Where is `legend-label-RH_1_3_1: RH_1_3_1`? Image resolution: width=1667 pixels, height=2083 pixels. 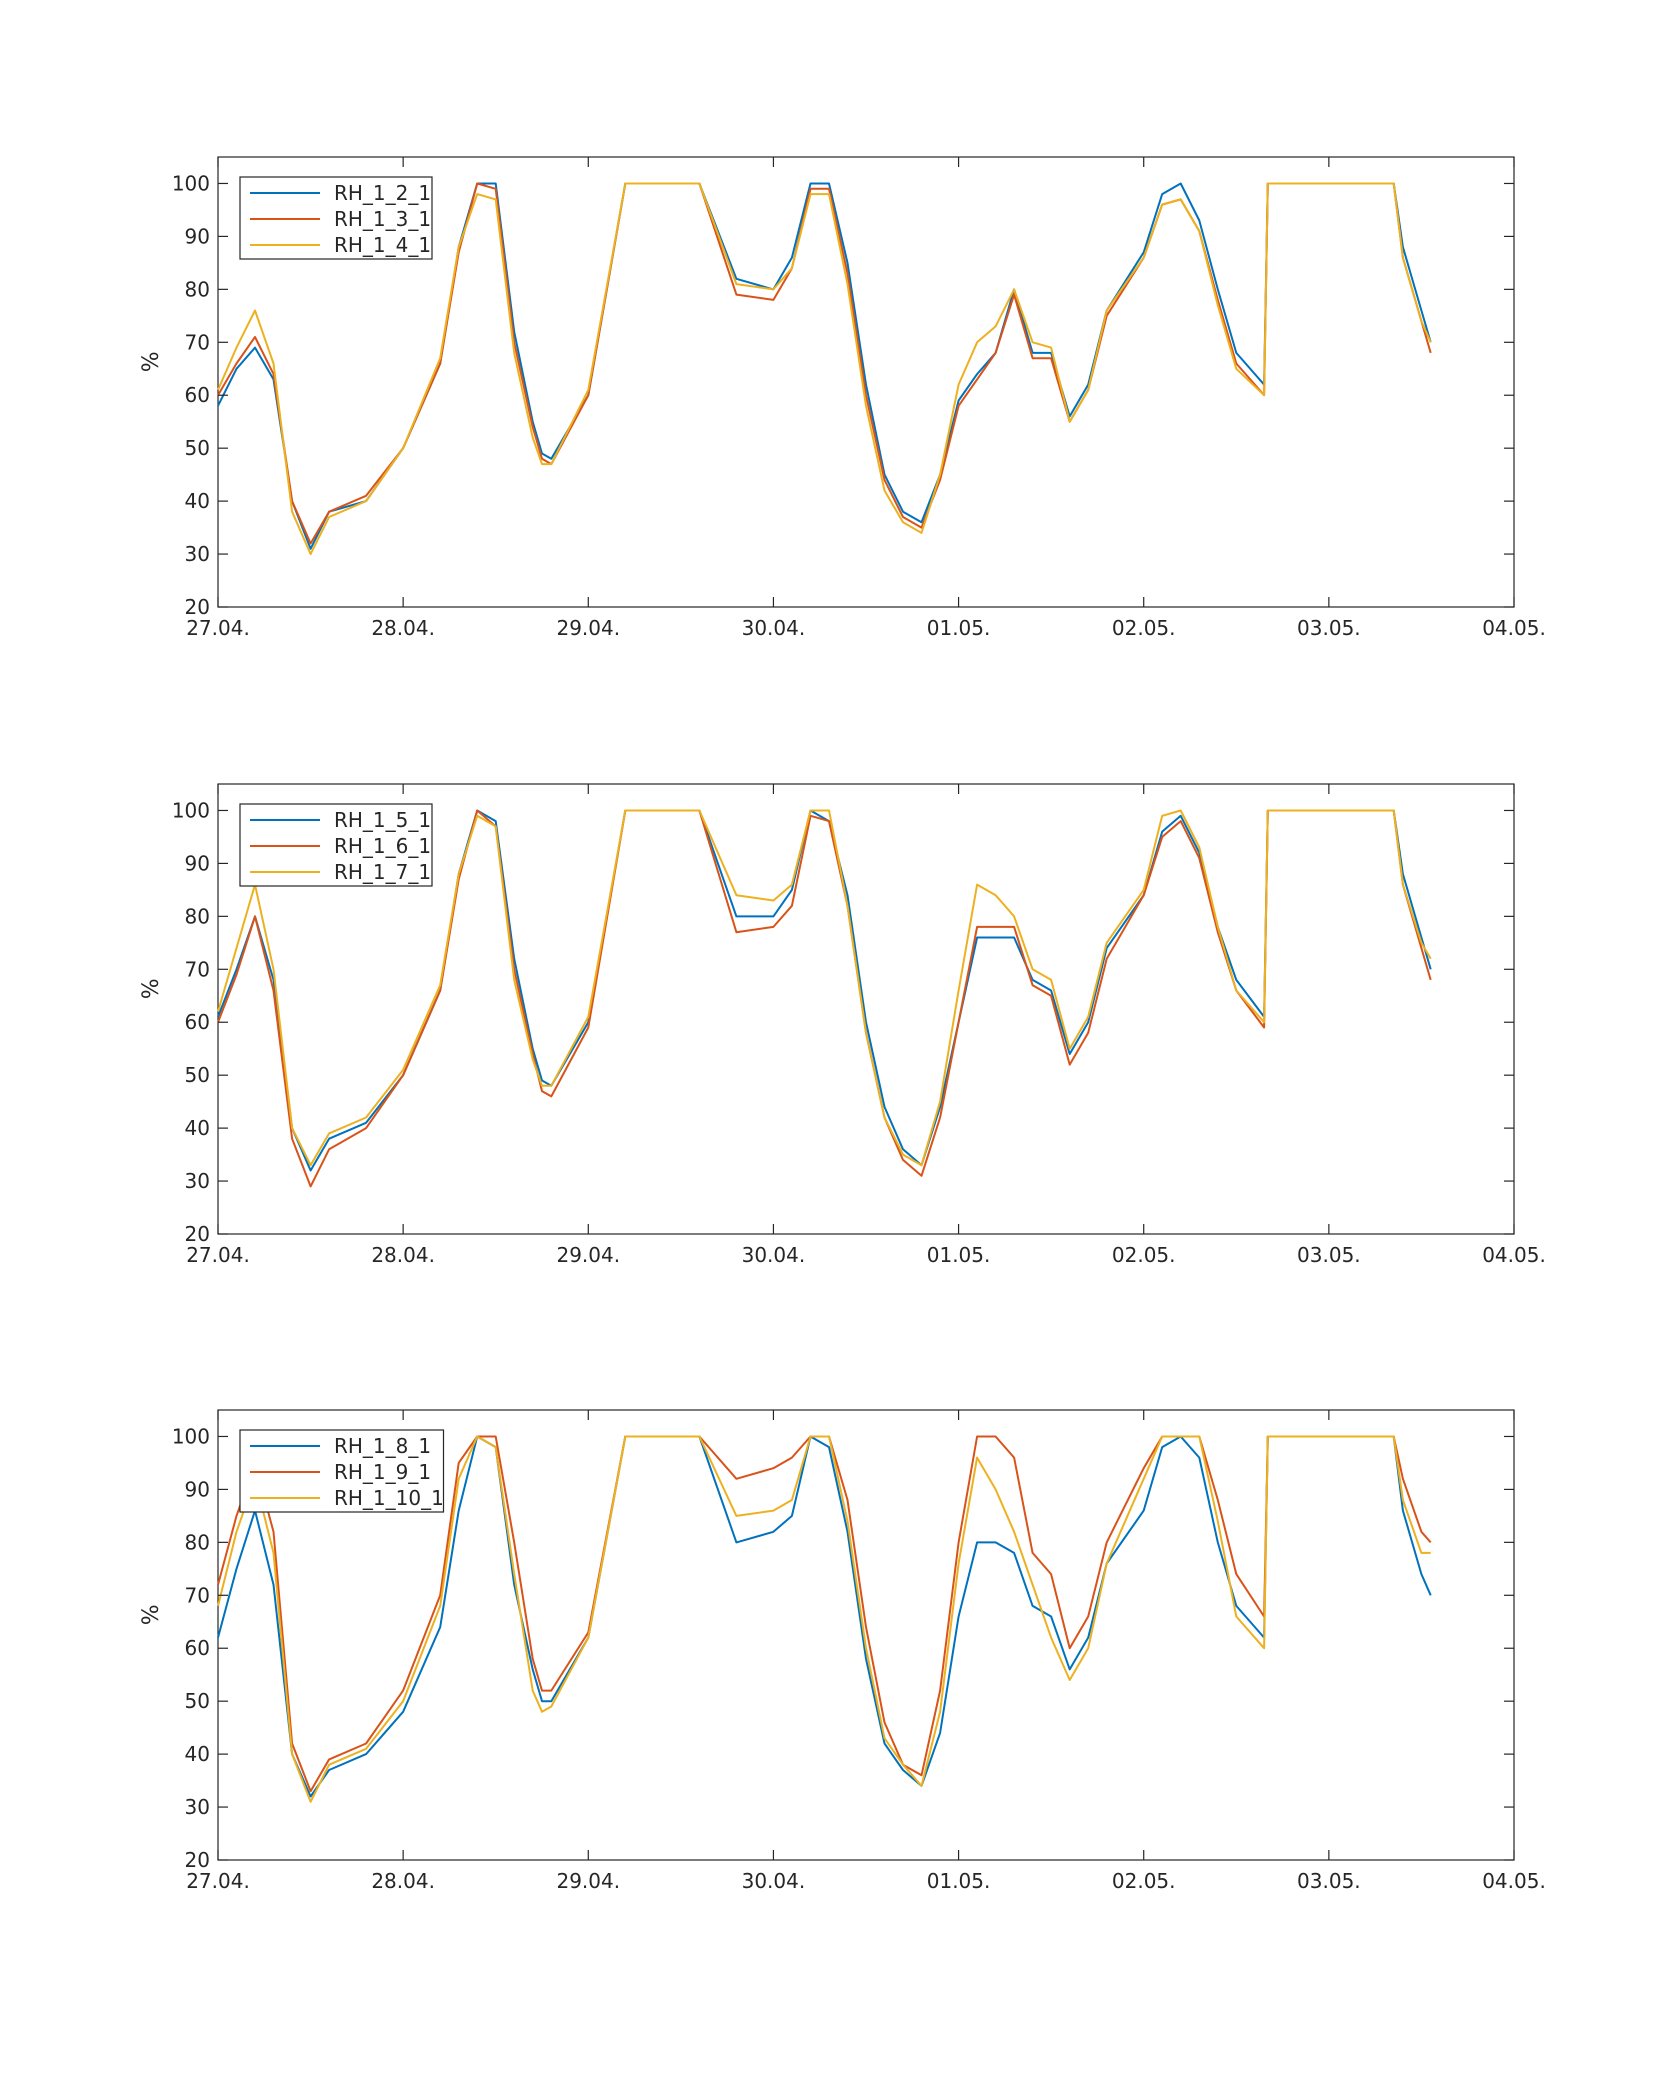
legend-label-RH_1_3_1: RH_1_3_1 is located at coordinates (382, 219).